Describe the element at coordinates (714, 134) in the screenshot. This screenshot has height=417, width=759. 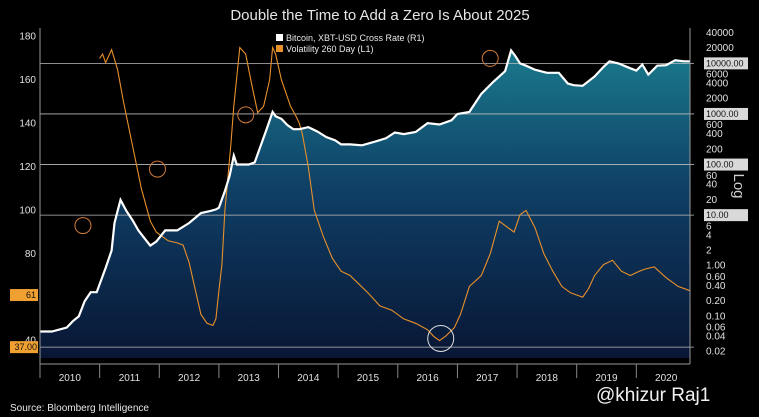
I see `right-tick-label: 400` at that location.